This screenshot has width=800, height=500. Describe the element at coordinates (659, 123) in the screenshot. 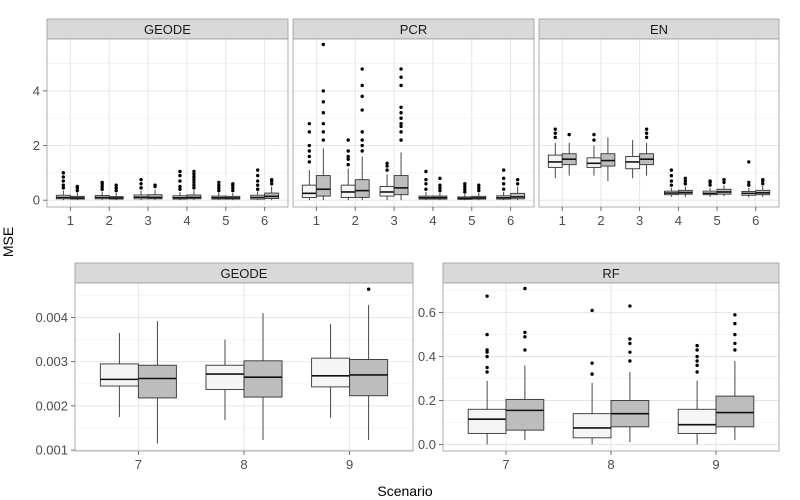

I see `plot-area` at that location.